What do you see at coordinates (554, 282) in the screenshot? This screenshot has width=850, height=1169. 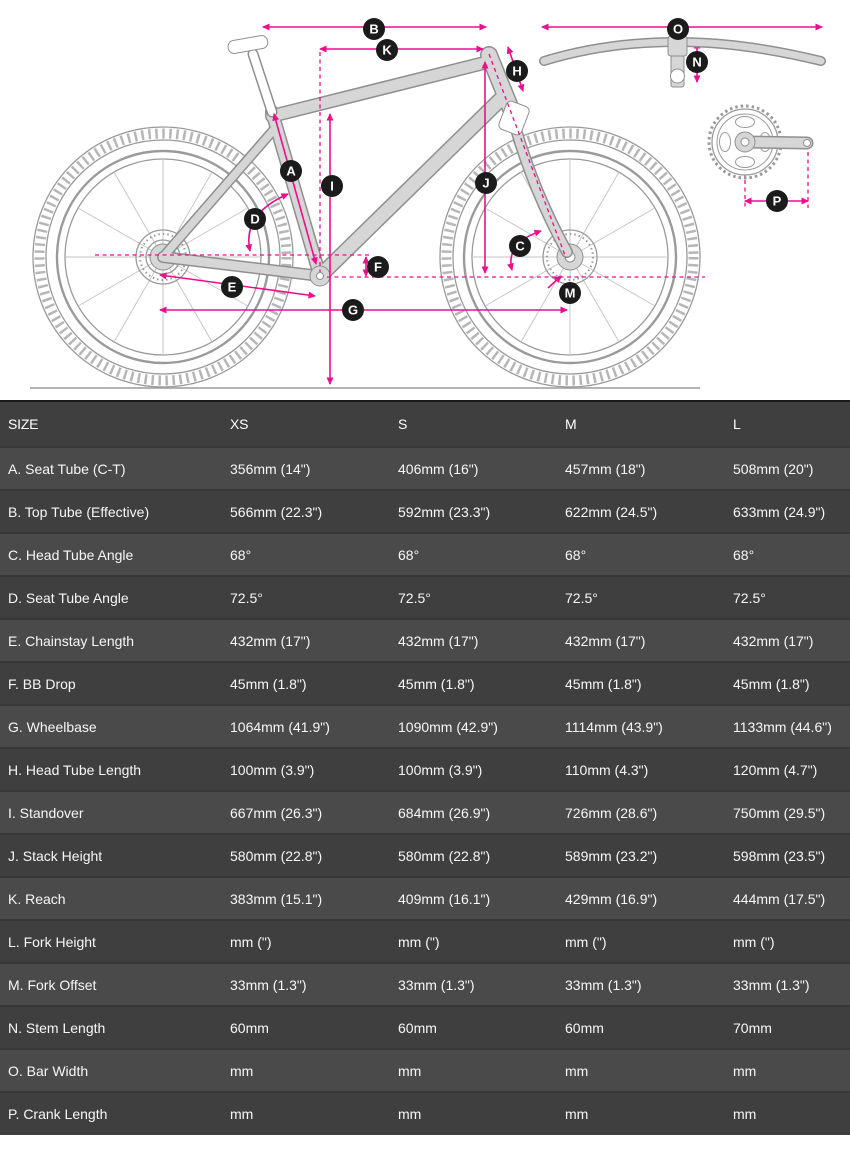 I see `arrow-fork-offset-m` at bounding box center [554, 282].